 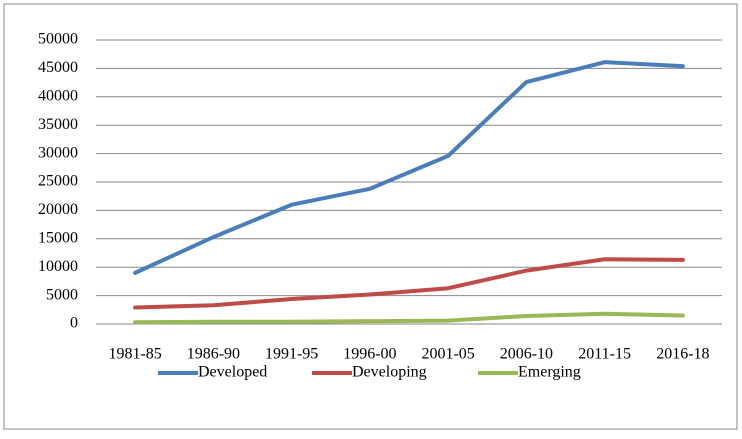 I want to click on x-tick-label: 2016-18, so click(x=682, y=354).